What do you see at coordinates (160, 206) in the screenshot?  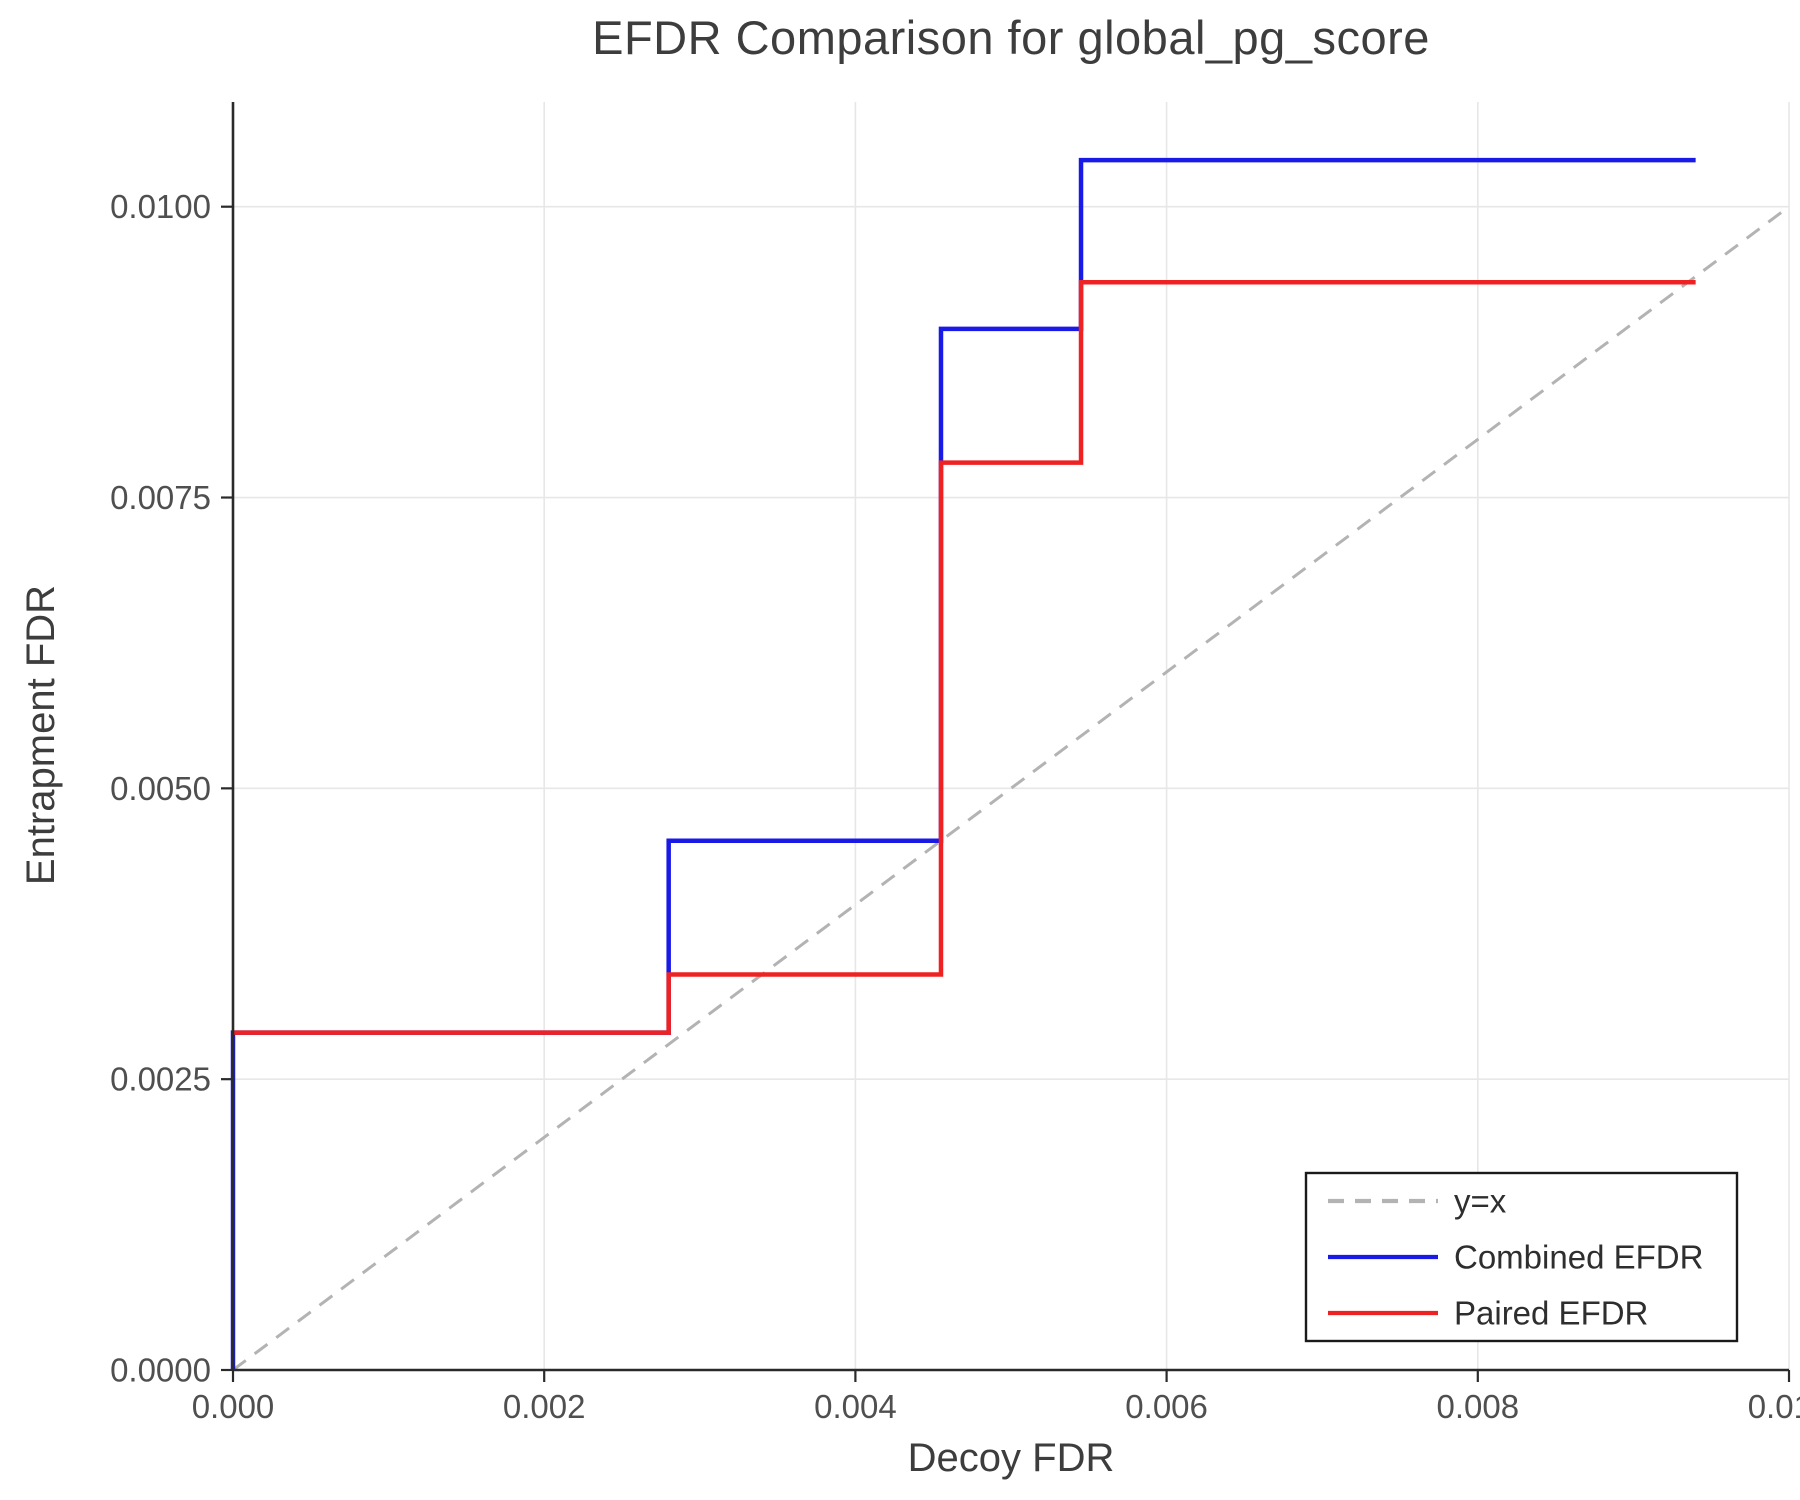 I see `y-tick-label: 0.0100` at bounding box center [160, 206].